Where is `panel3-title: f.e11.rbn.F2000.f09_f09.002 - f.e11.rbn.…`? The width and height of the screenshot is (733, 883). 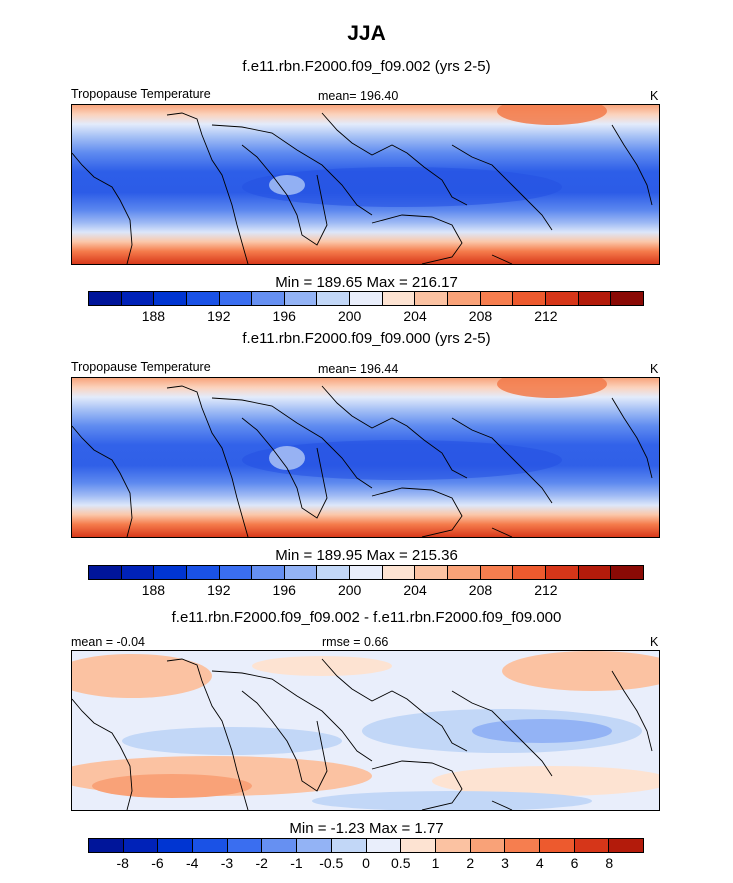
panel3-title: f.e11.rbn.F2000.f09_f09.002 - f.e11.rbn.… is located at coordinates (366, 617).